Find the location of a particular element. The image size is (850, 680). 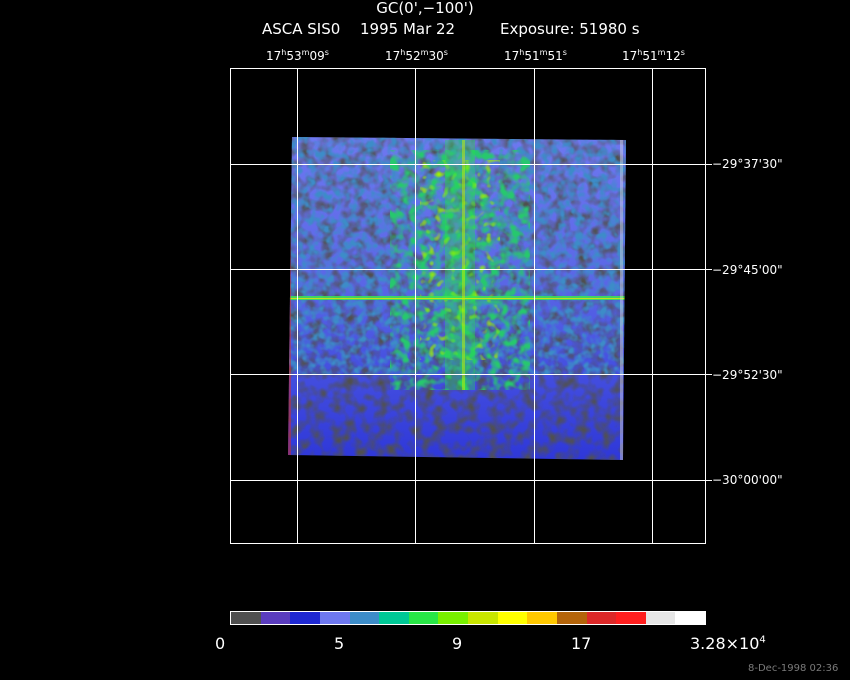

colorbar is located at coordinates (468, 618).